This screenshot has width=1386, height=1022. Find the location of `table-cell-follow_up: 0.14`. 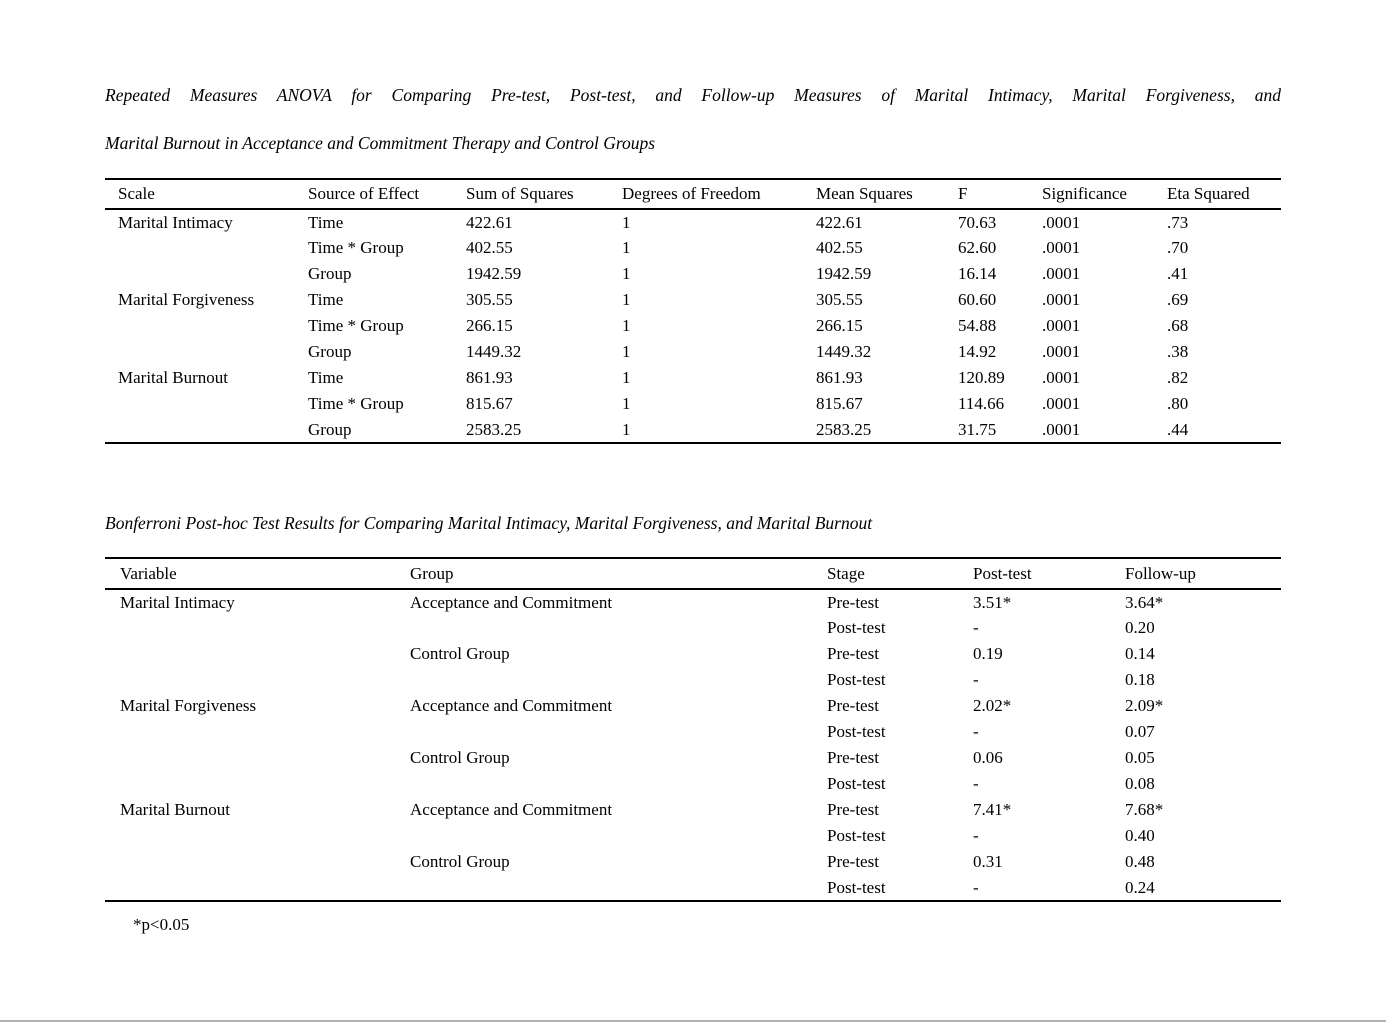

table-cell-follow_up: 0.14 is located at coordinates (1140, 653).